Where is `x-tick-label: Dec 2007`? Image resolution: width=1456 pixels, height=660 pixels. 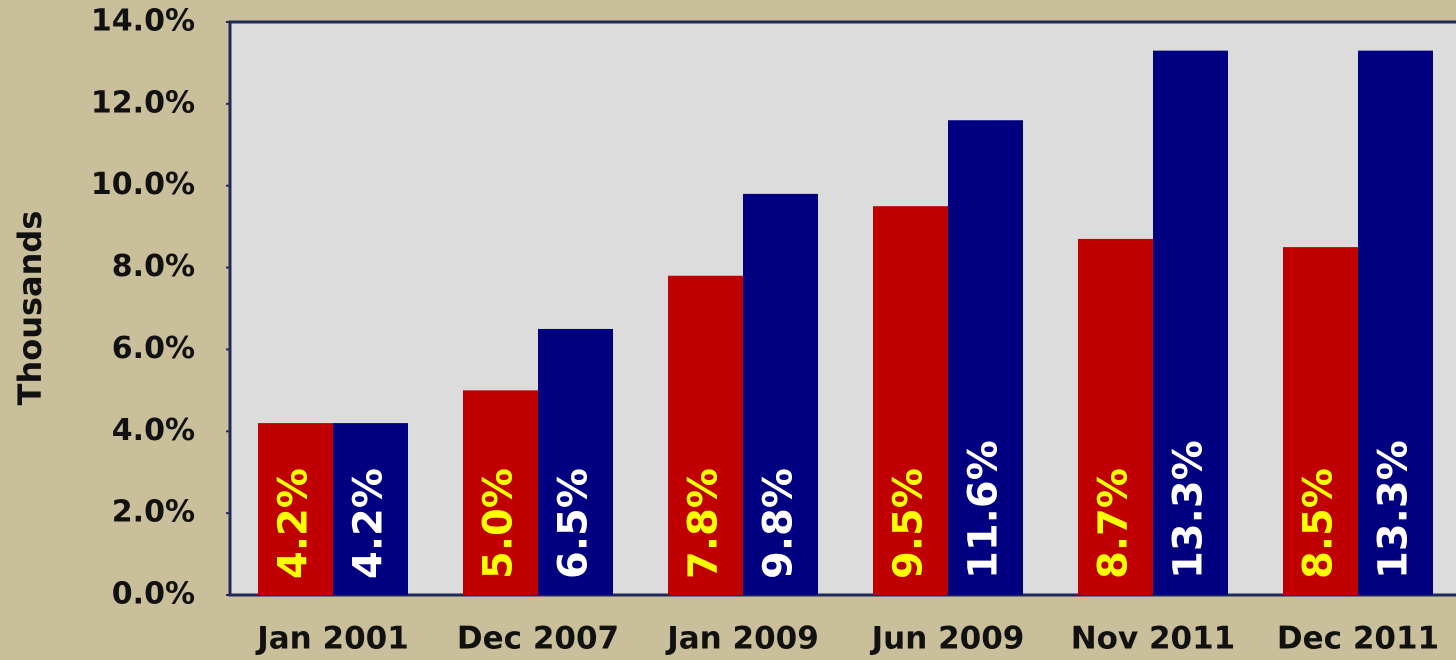
x-tick-label: Dec 2007 is located at coordinates (538, 639).